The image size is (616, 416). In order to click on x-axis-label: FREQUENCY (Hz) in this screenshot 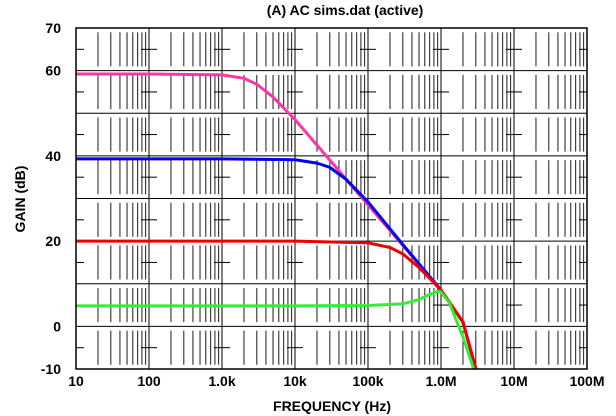, I will do `click(332, 406)`.